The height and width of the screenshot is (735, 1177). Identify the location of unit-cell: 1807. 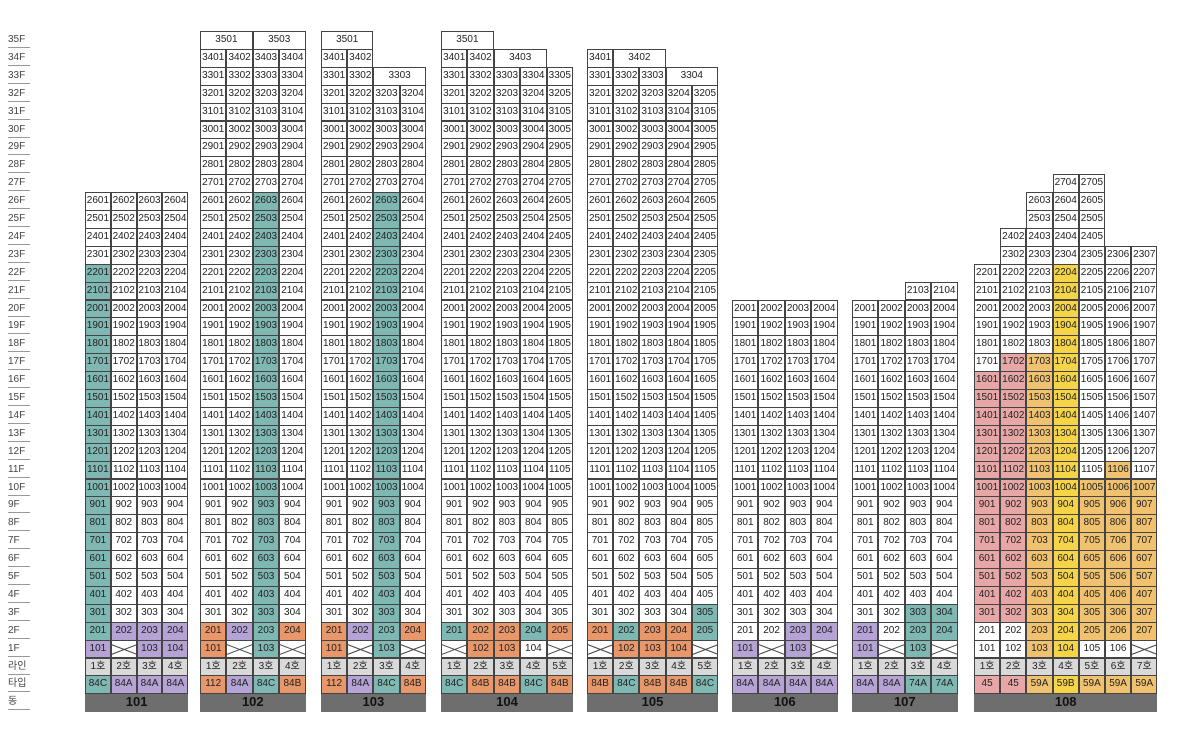
(1144, 345).